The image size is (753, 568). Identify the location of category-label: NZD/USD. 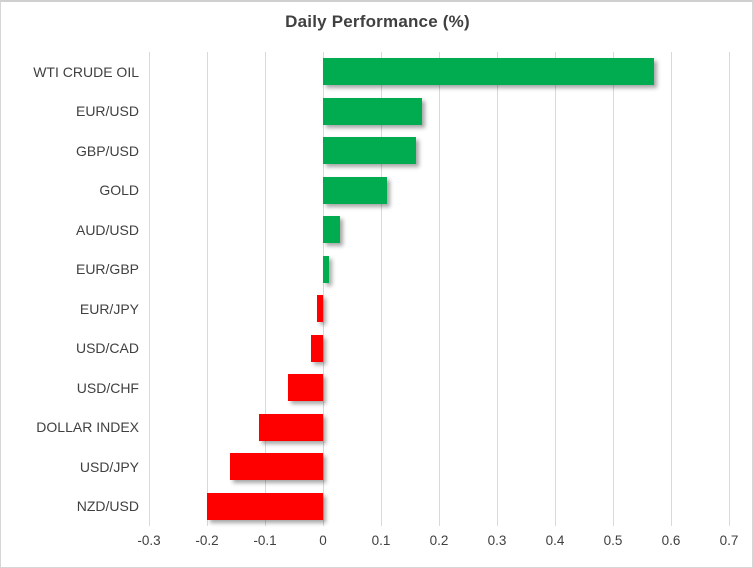
(107, 506).